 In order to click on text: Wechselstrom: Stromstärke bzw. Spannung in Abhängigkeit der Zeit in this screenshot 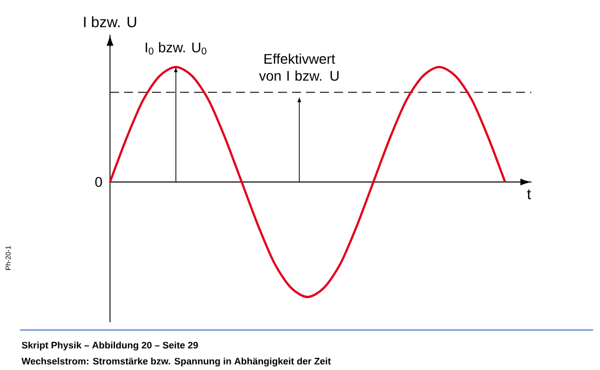, I will do `click(176, 362)`.